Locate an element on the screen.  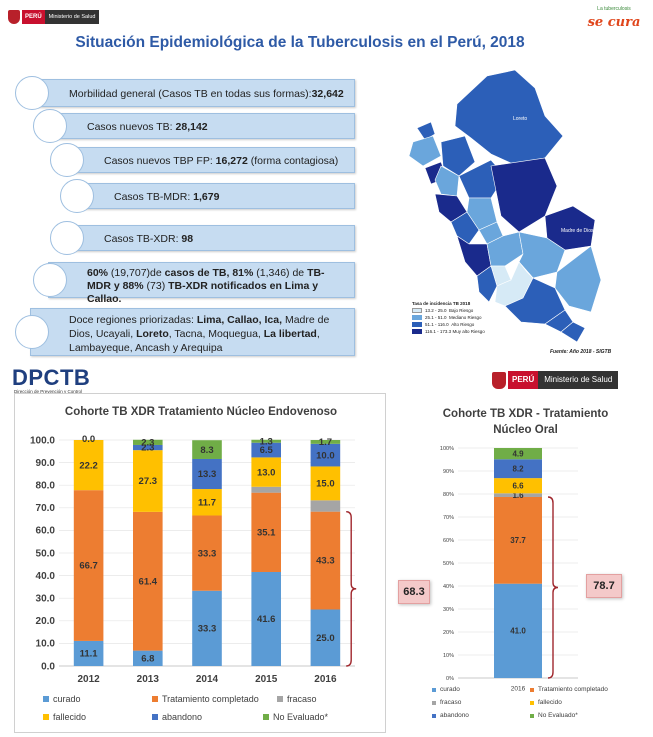
map-legend-title: Tasa de incidencia TB 2018 is located at coordinates (441, 303).